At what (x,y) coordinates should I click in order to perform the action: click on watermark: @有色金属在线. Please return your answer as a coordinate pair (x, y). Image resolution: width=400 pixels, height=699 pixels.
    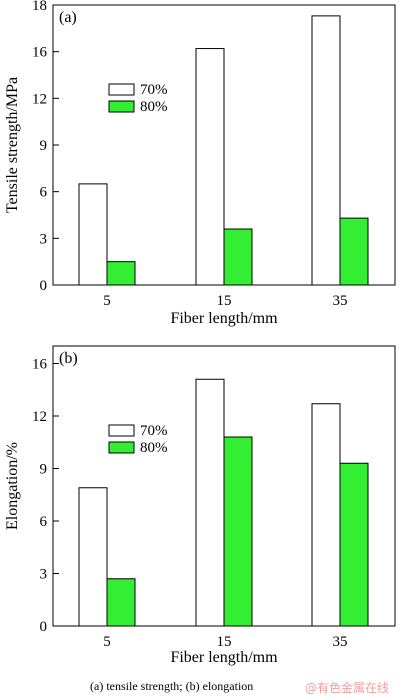
    Looking at the image, I should click on (347, 687).